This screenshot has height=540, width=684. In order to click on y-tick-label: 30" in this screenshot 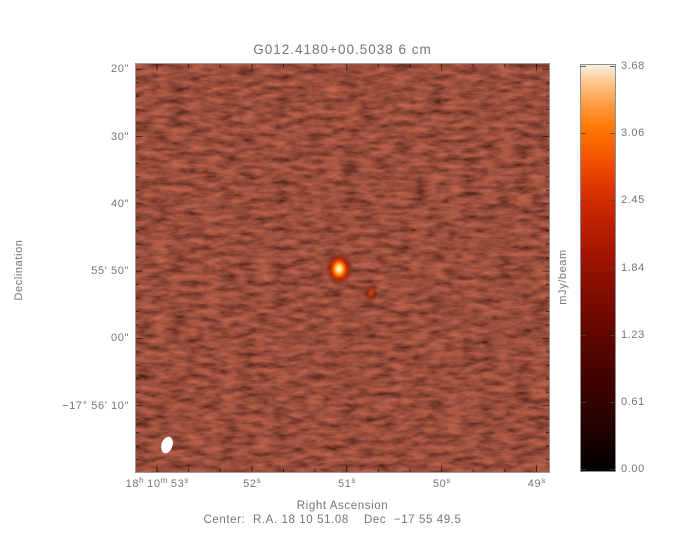, I will do `click(120, 136)`.